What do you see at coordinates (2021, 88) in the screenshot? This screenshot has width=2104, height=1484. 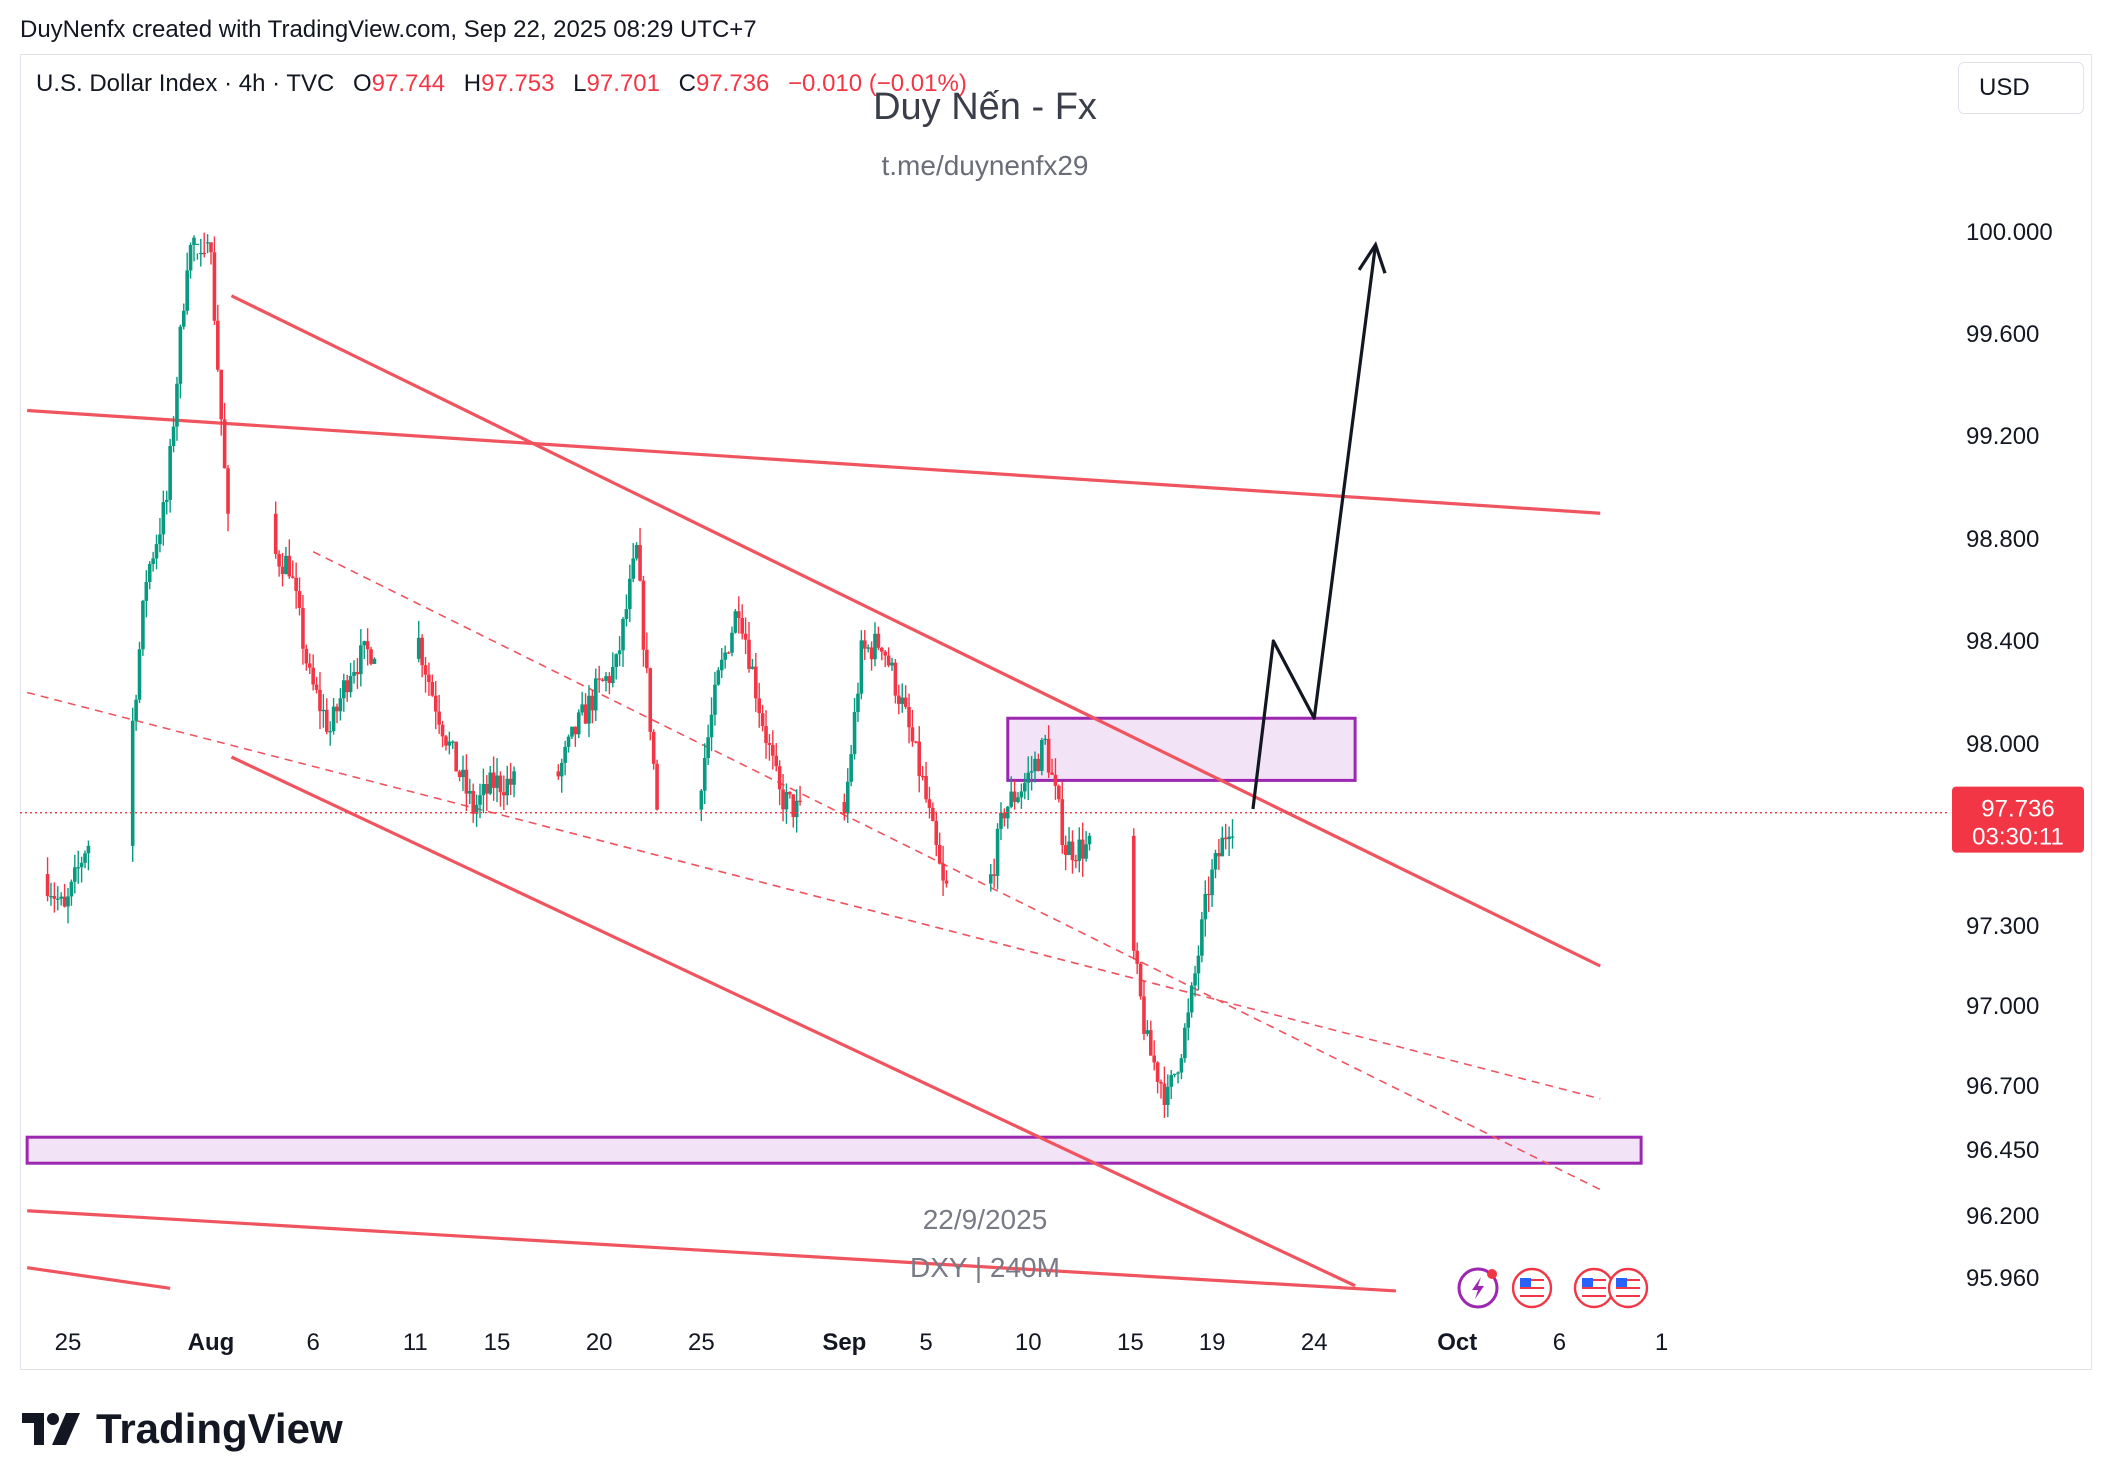 I see `currency-button: USD` at bounding box center [2021, 88].